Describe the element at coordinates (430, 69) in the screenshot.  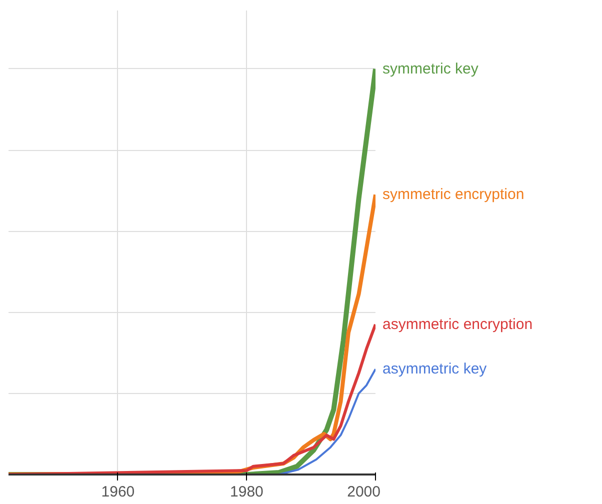
I see `series-label: symmetric key` at that location.